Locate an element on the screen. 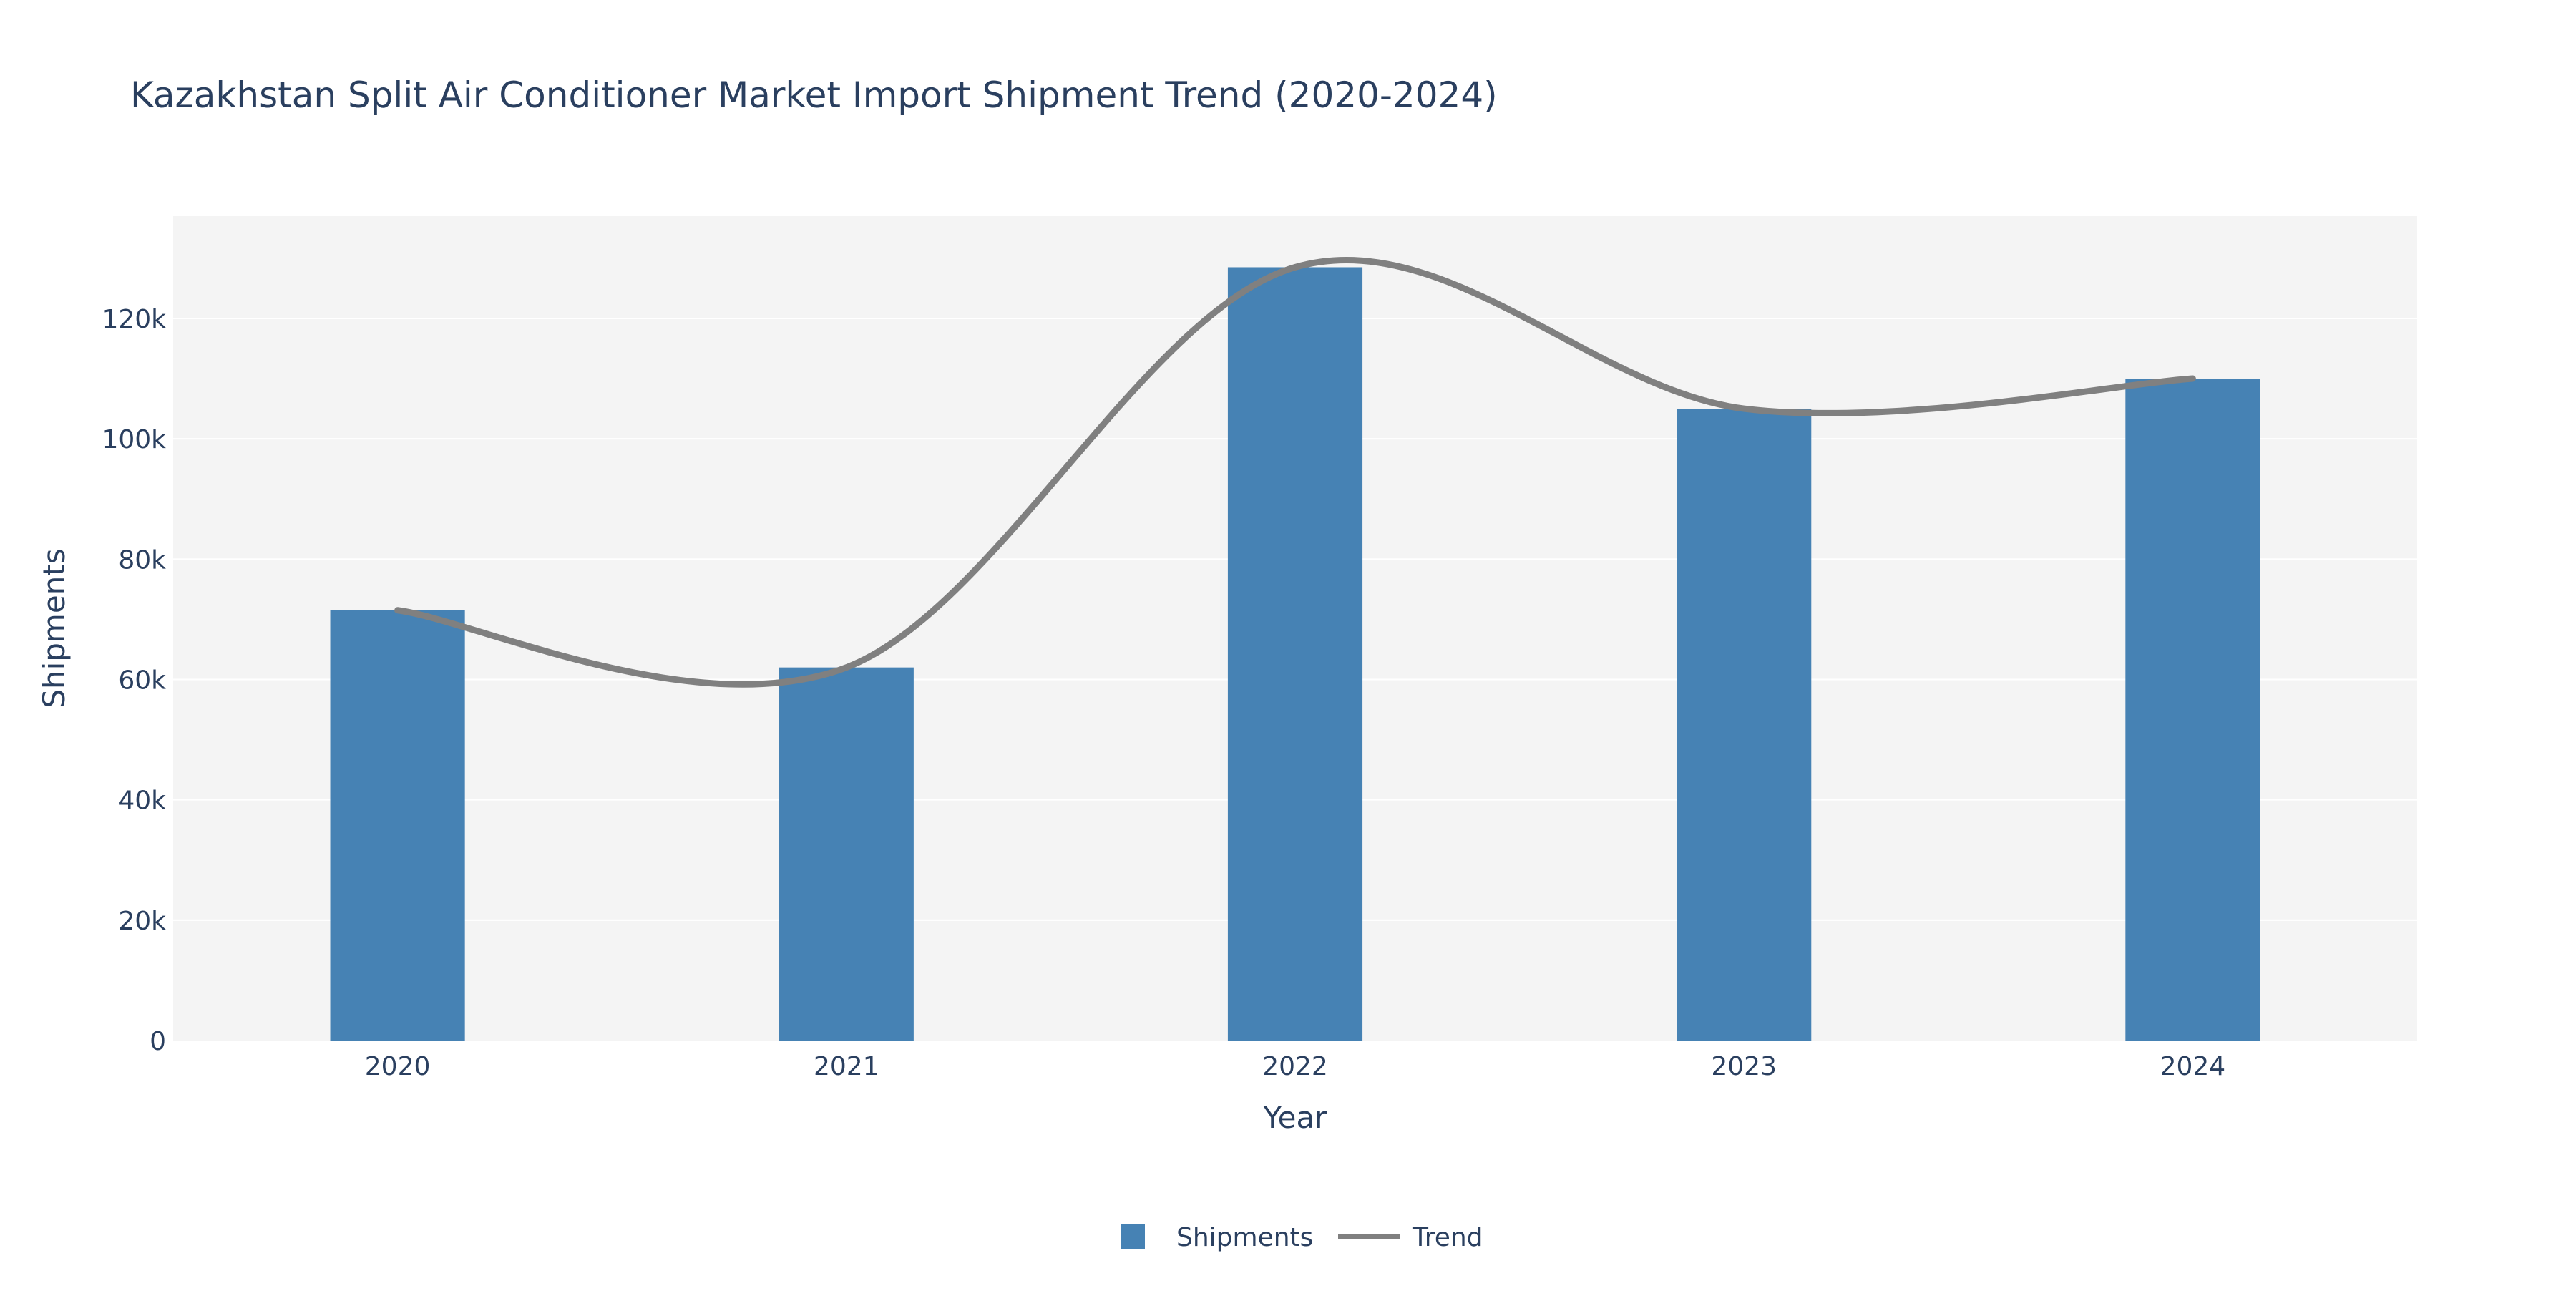 This screenshot has width=2576, height=1291. legend-swatch-shipments is located at coordinates (1133, 1236).